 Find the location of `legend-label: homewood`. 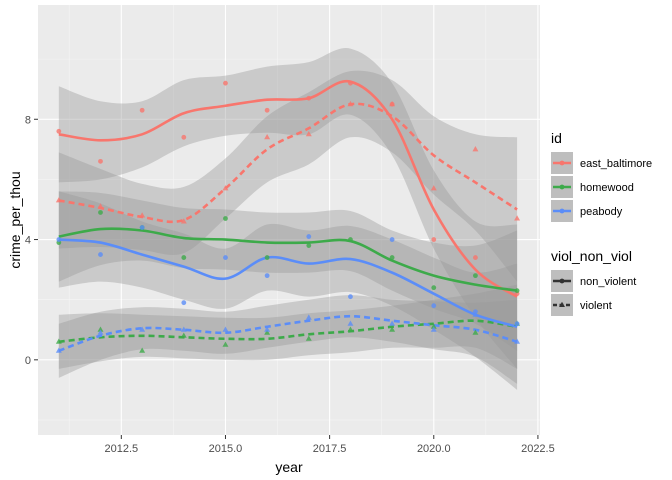

legend-label: homewood is located at coordinates (607, 188).